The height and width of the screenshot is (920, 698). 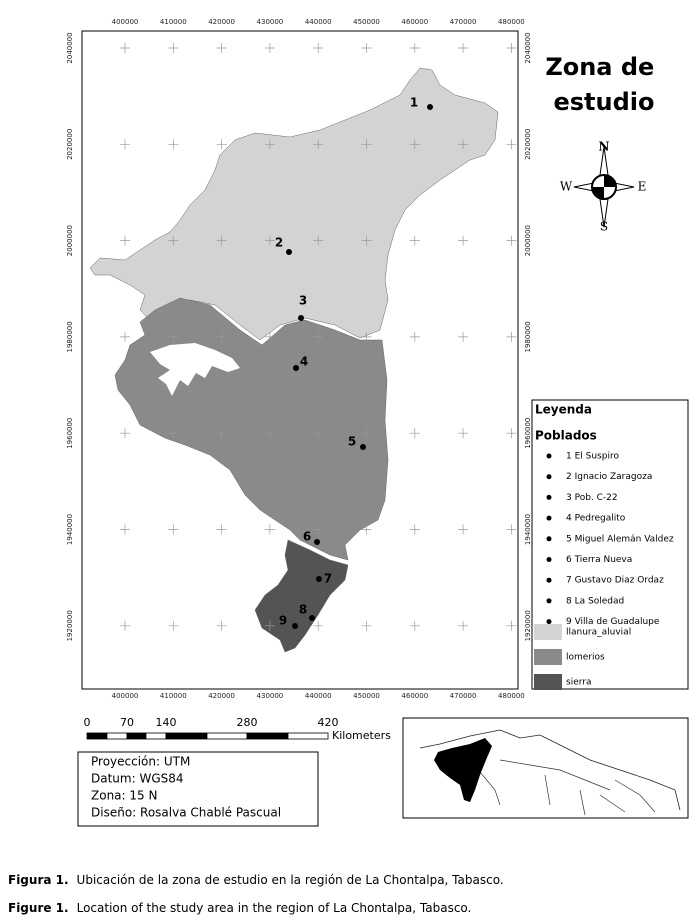 I want to click on inset-study-area, so click(x=463, y=770).